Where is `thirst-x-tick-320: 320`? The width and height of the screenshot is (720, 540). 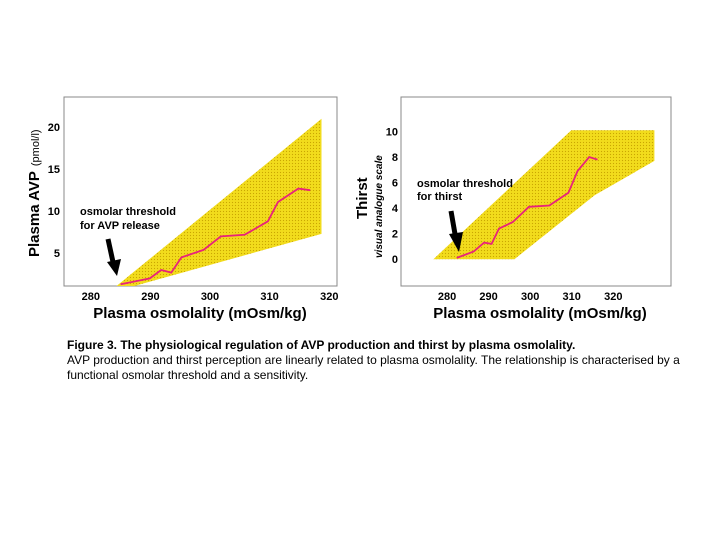 thirst-x-tick-320: 320 is located at coordinates (613, 297).